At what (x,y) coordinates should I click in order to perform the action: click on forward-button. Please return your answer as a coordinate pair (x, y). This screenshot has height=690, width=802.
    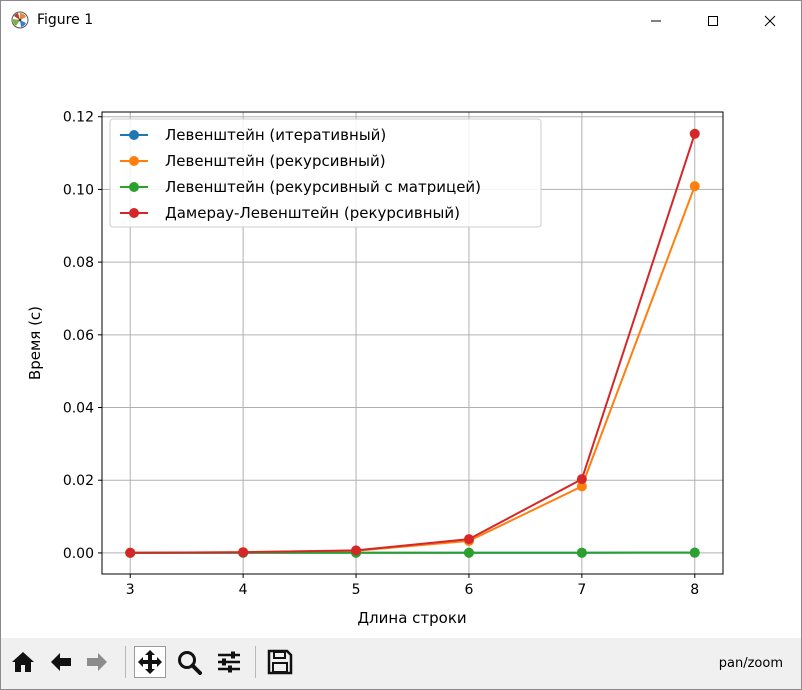
    Looking at the image, I should click on (97, 662).